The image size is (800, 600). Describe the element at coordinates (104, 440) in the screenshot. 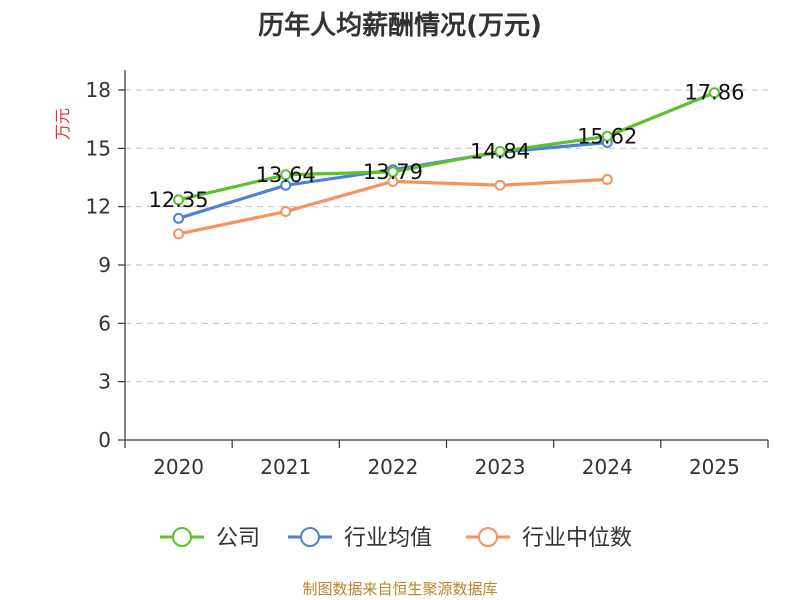

I see `y-tick-label-0: 0` at that location.